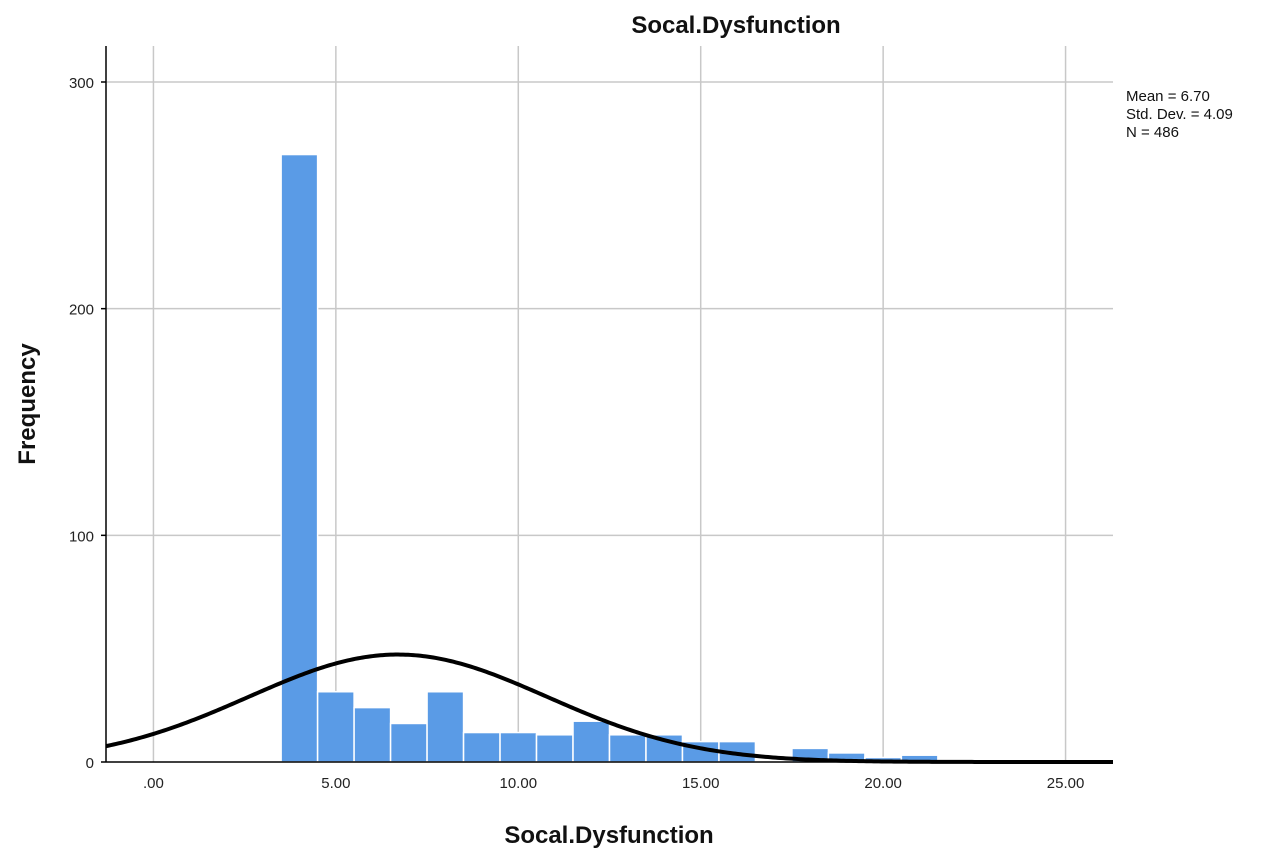 The height and width of the screenshot is (855, 1278). I want to click on stats-mean: Mean = 6.70, so click(1168, 96).